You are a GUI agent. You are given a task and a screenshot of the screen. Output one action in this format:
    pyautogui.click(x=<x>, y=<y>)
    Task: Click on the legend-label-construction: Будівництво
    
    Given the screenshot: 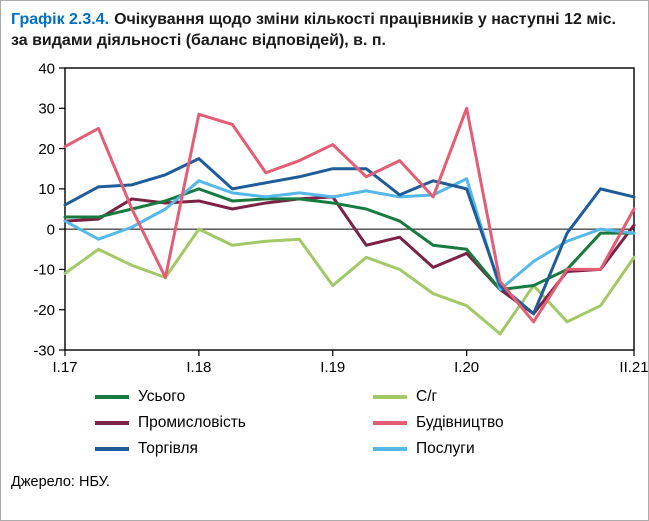 What is the action you would take?
    pyautogui.click(x=460, y=422)
    